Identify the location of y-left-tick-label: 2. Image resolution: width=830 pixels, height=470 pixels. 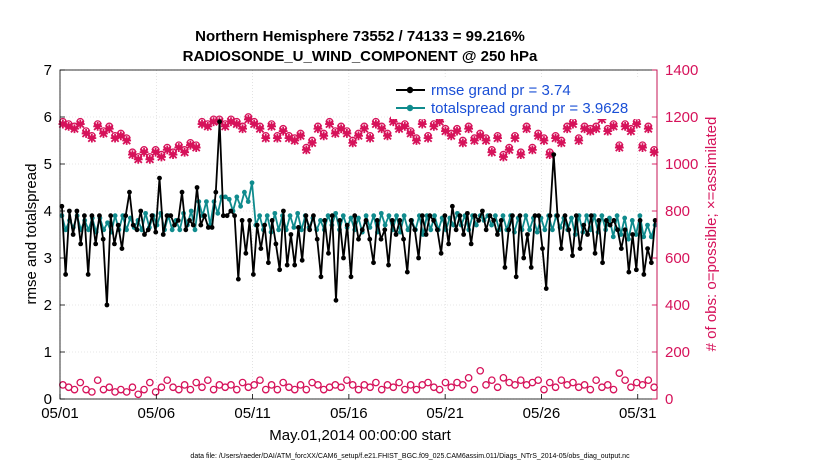
(48, 305).